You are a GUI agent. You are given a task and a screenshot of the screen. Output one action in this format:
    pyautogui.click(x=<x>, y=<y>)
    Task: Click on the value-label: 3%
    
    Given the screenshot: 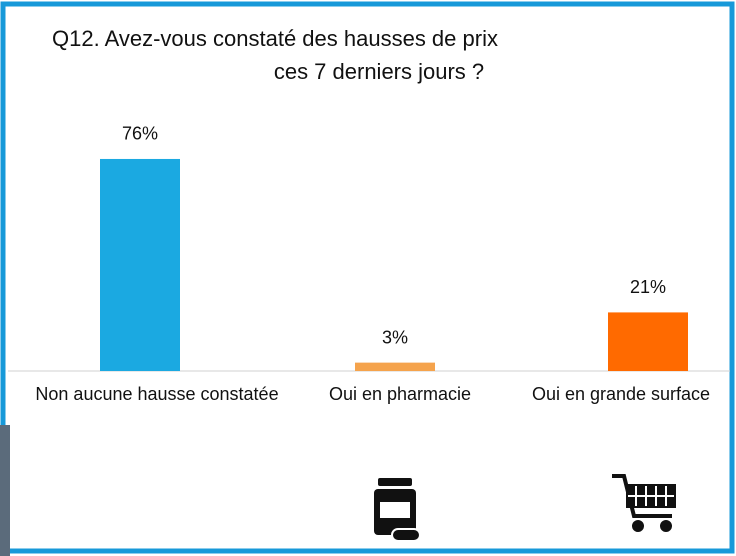 What is the action you would take?
    pyautogui.click(x=395, y=337)
    